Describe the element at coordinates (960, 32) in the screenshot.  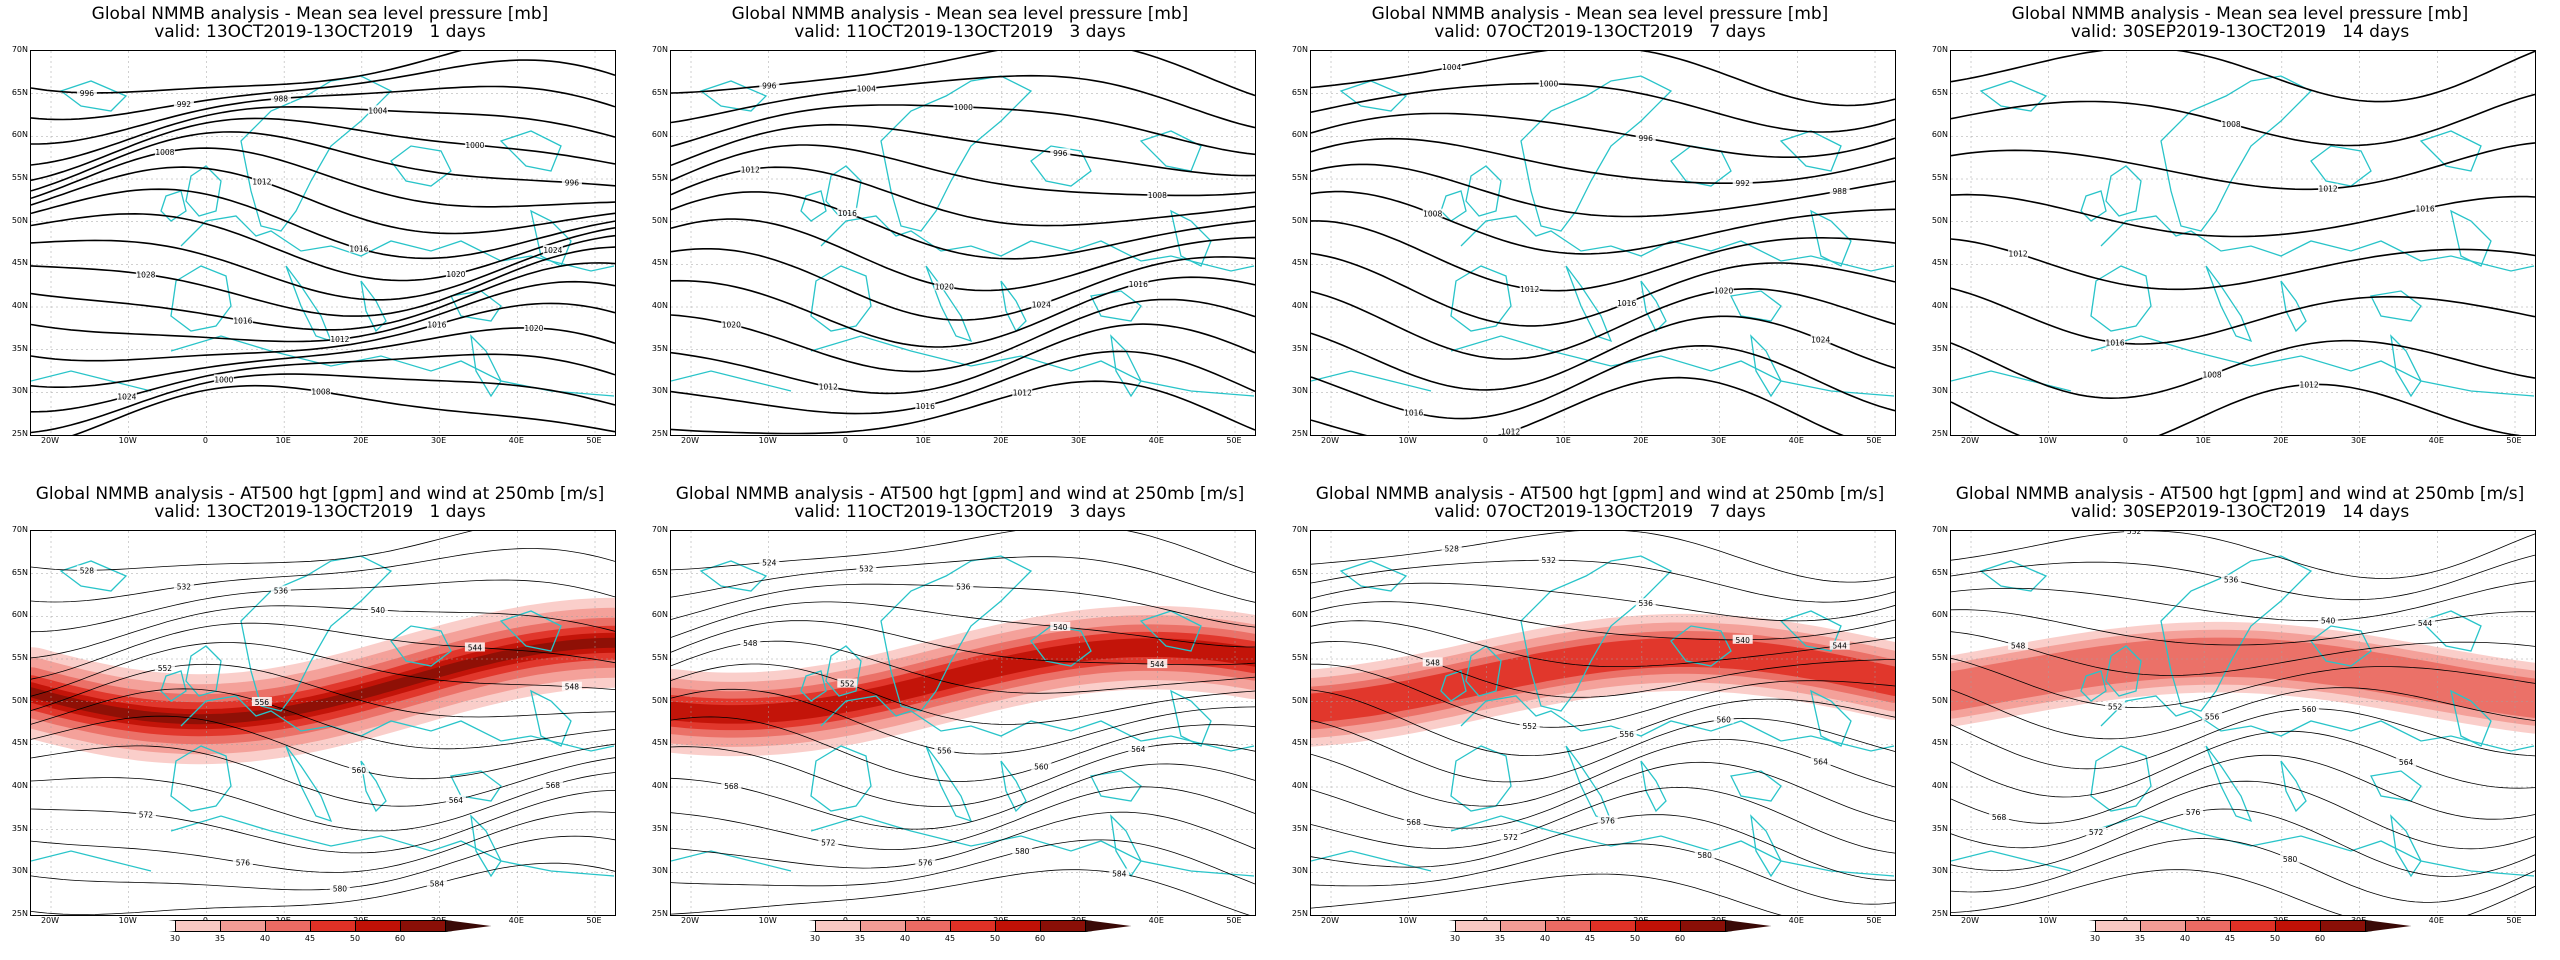
I see `panel-valid-date: valid: 11OCT2019-13OCT2019 3 days` at that location.